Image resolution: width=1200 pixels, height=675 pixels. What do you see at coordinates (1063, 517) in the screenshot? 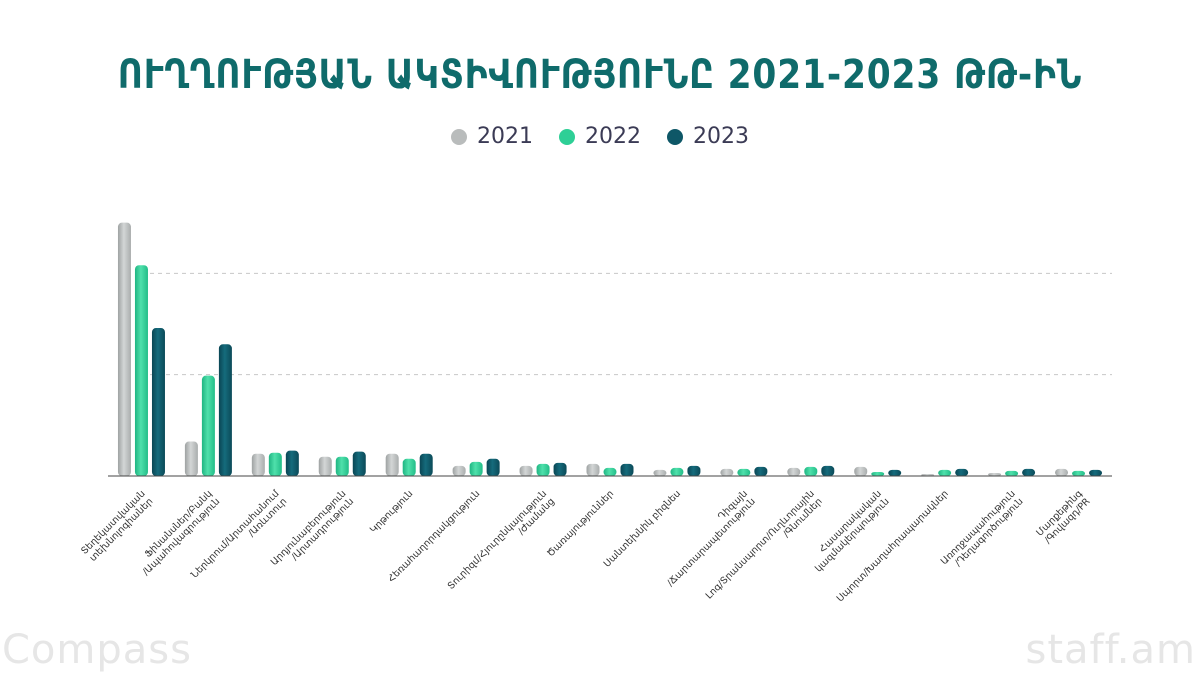
I see `x-tick-label: Մարքեթինգ/Գովազդ/PR` at bounding box center [1063, 517].